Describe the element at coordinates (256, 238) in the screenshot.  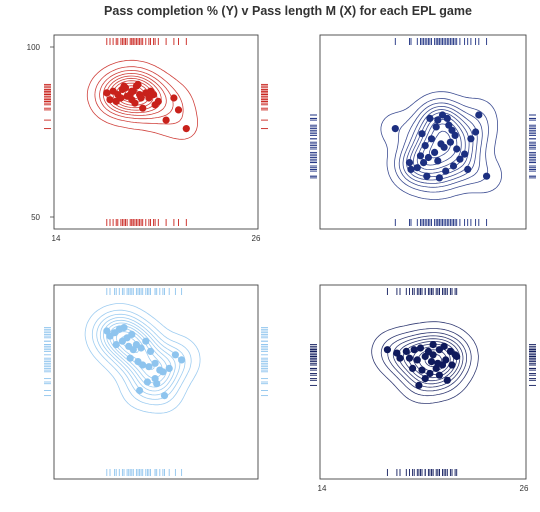
I see `x-tick-label: 26` at that location.